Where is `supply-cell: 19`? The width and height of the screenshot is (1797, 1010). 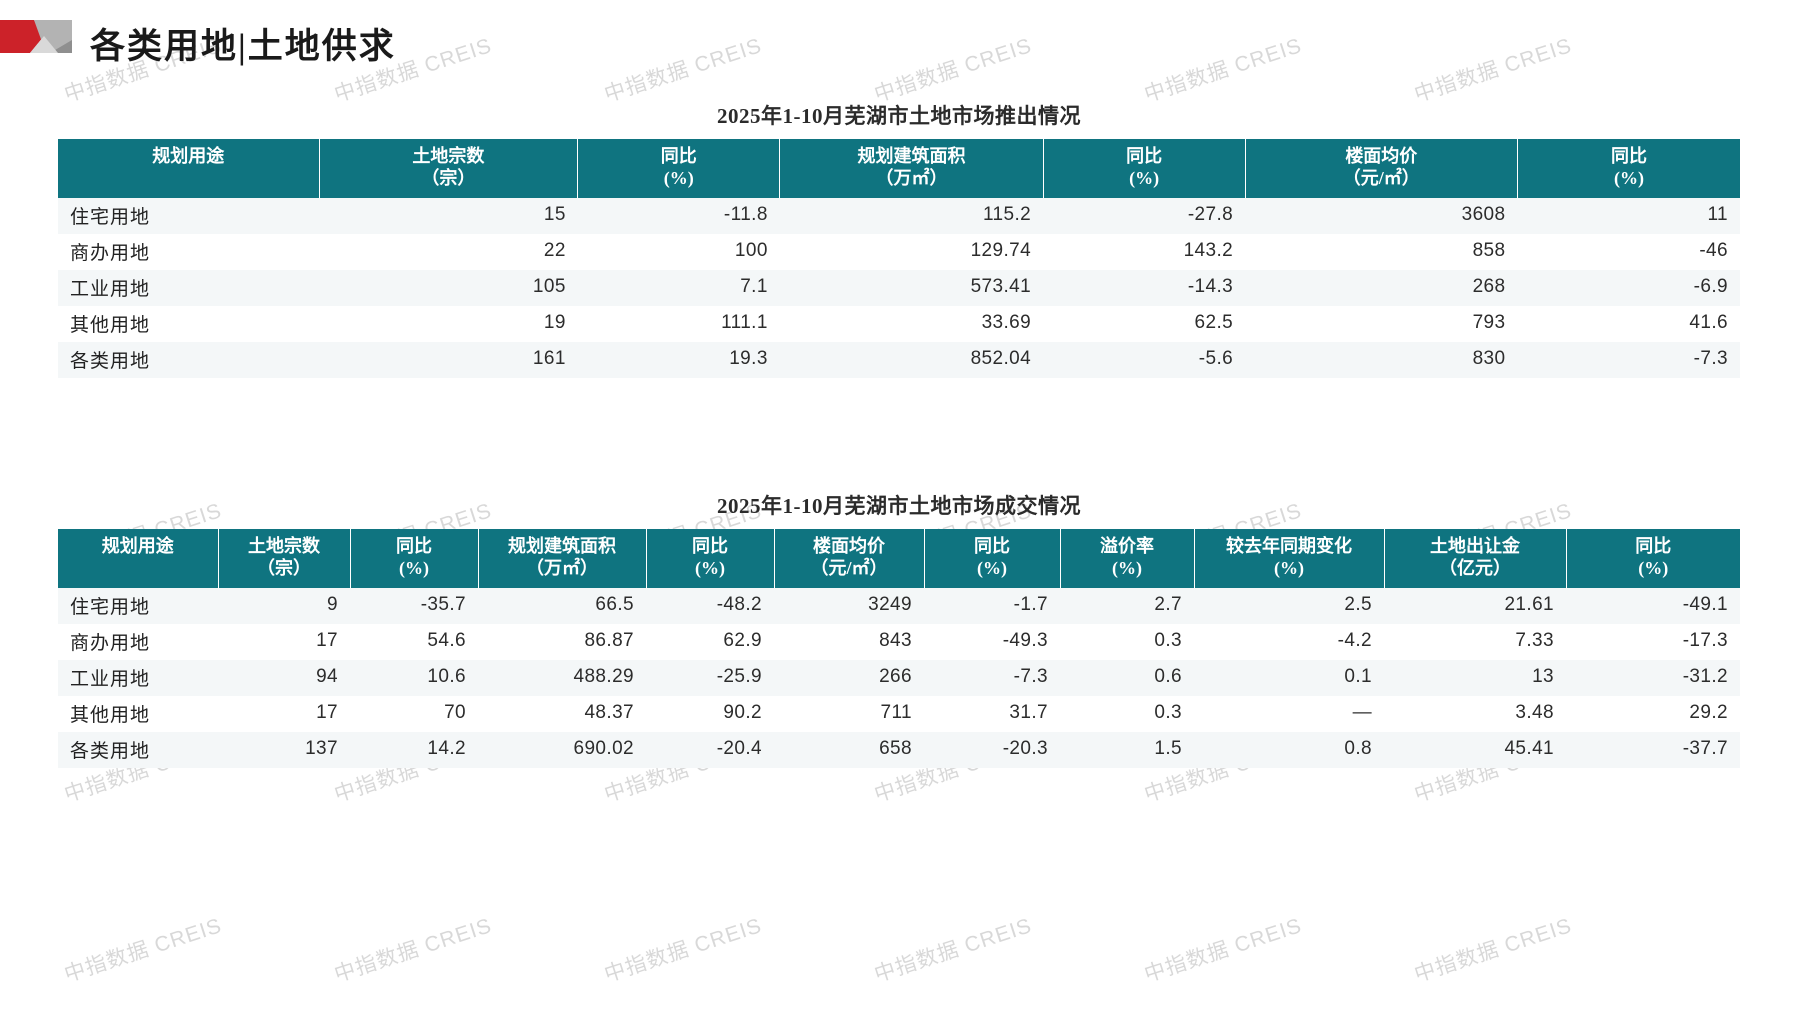 supply-cell: 19 is located at coordinates (554, 323).